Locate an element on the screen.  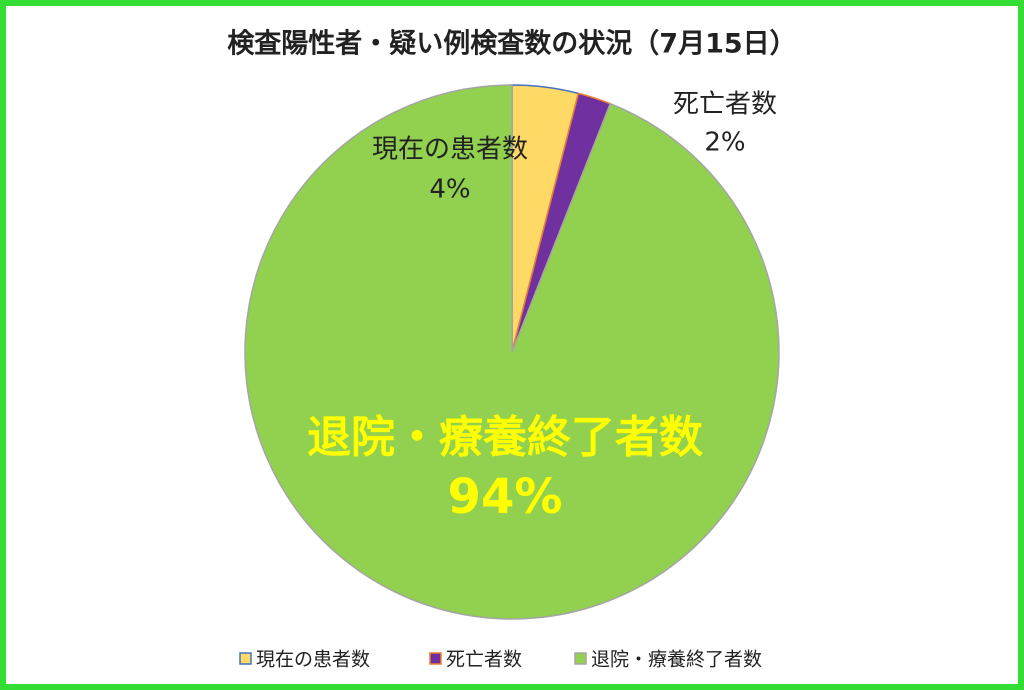
data-label-value: 94% is located at coordinates (505, 497).